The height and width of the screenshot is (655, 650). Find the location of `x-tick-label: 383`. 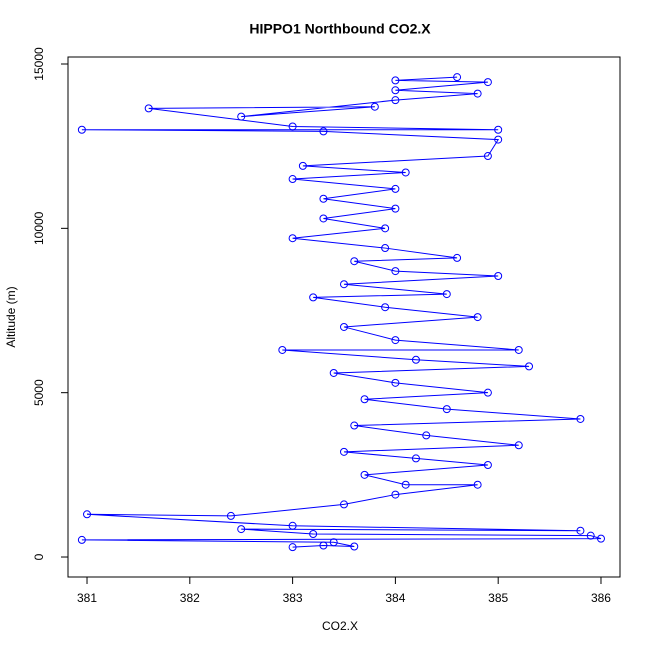

x-tick-label: 383 is located at coordinates (293, 598).